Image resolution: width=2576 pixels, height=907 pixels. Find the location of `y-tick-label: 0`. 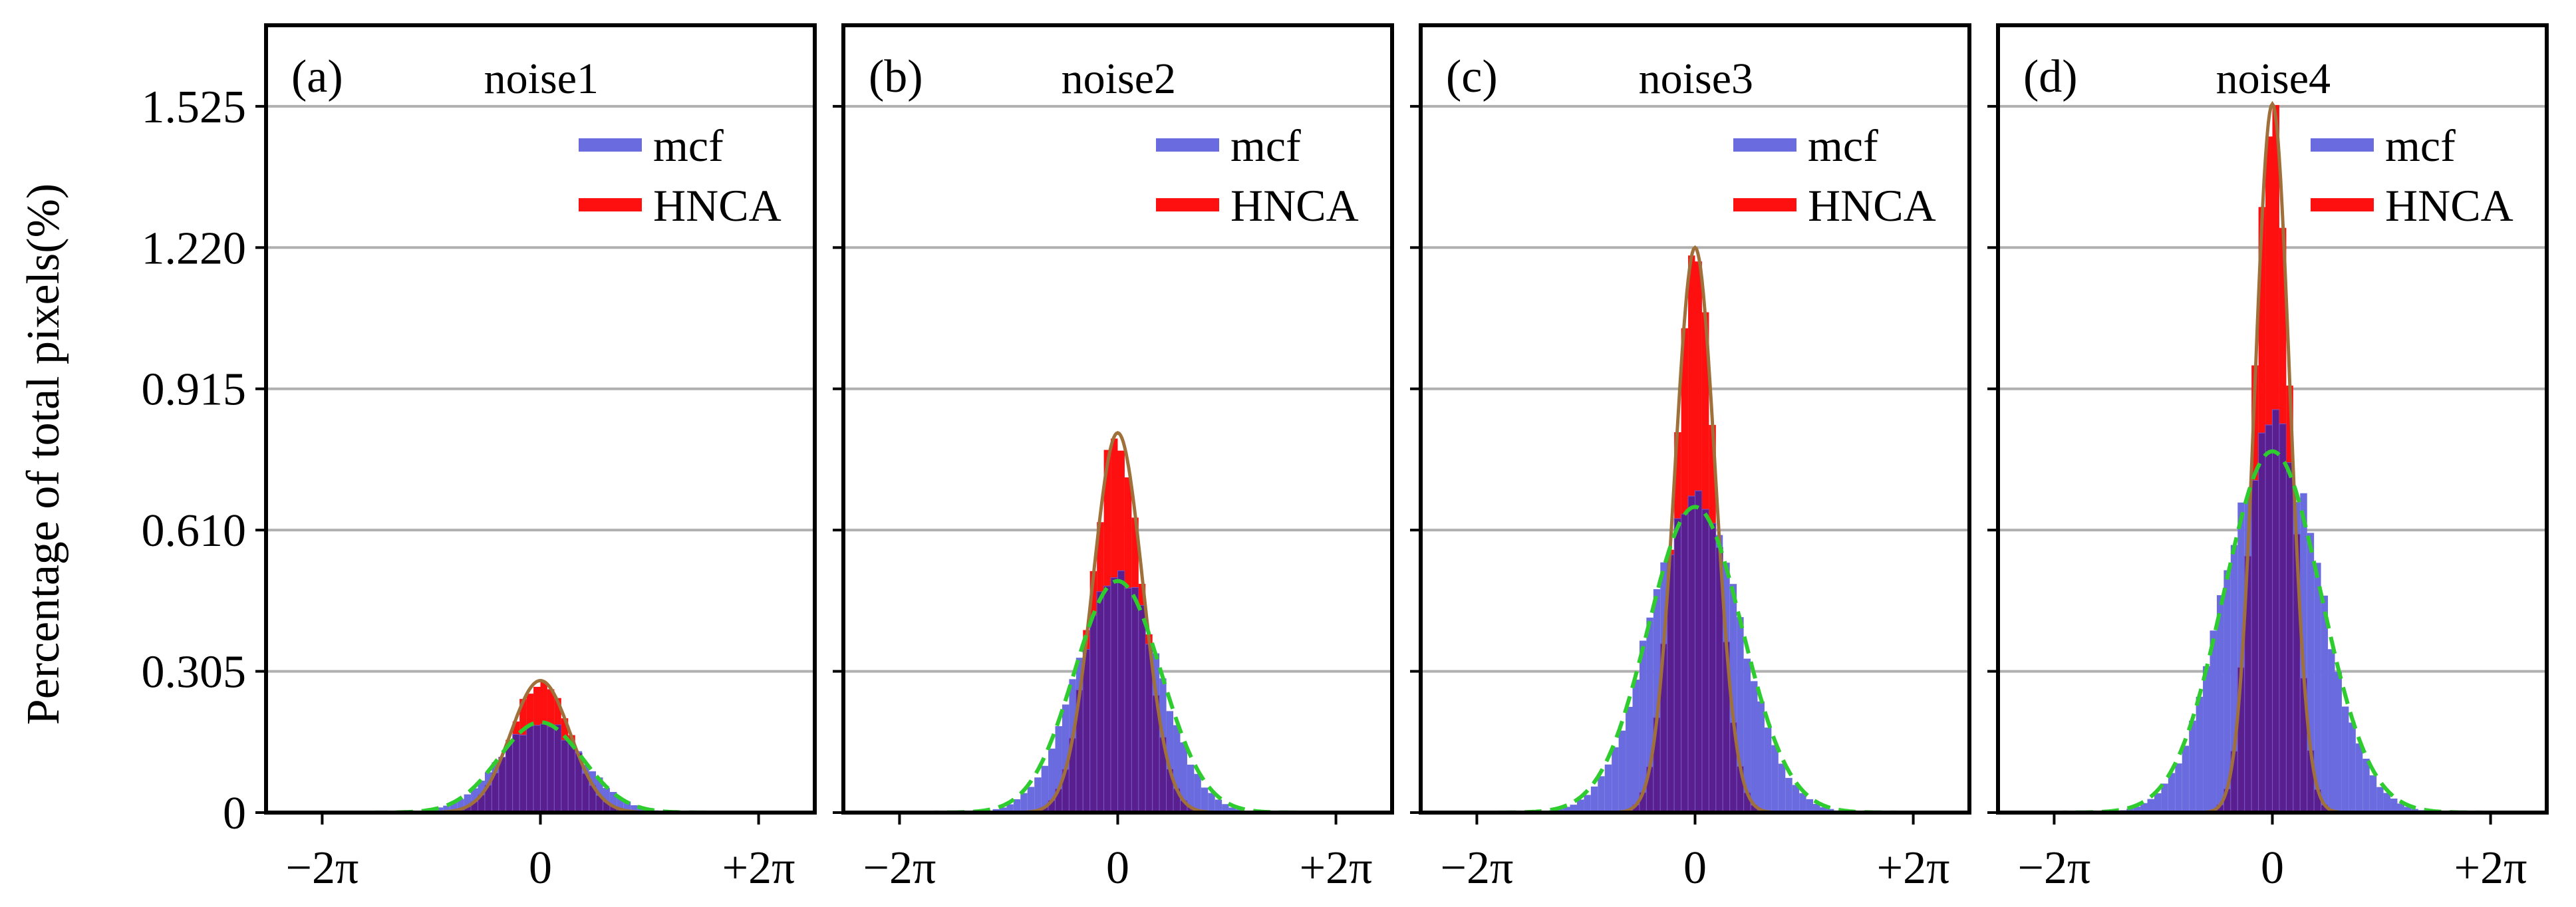

y-tick-label: 0 is located at coordinates (234, 813).